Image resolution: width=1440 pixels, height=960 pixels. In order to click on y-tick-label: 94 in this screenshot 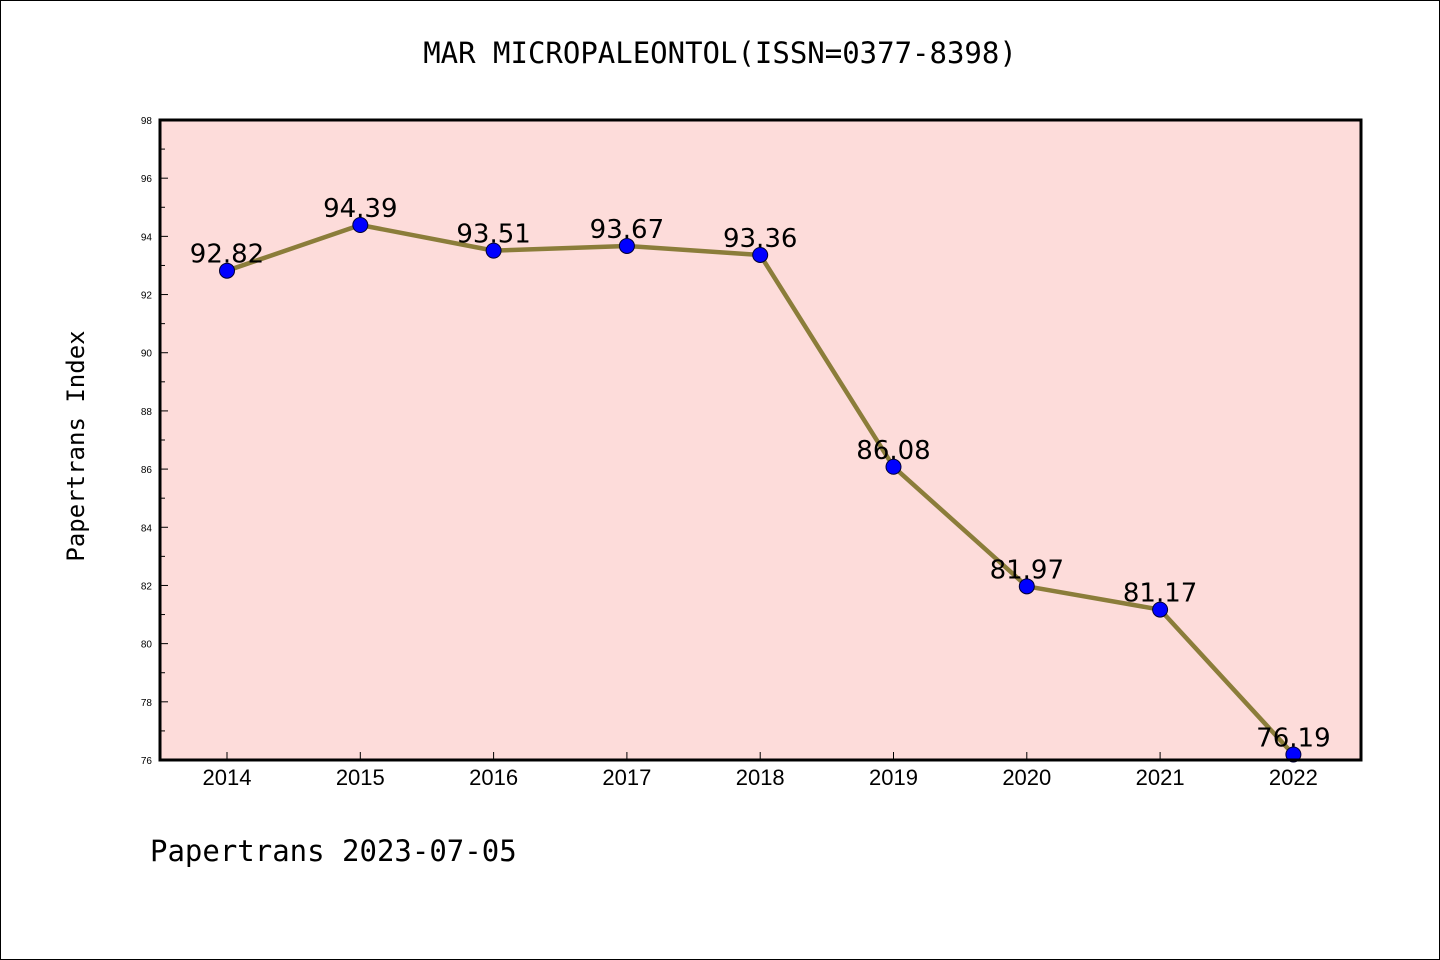, I will do `click(147, 237)`.